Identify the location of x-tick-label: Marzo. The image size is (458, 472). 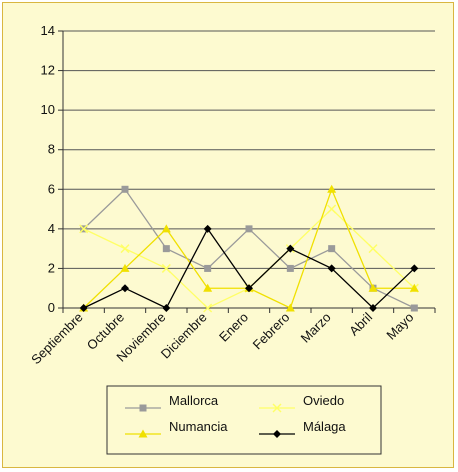
(316, 328).